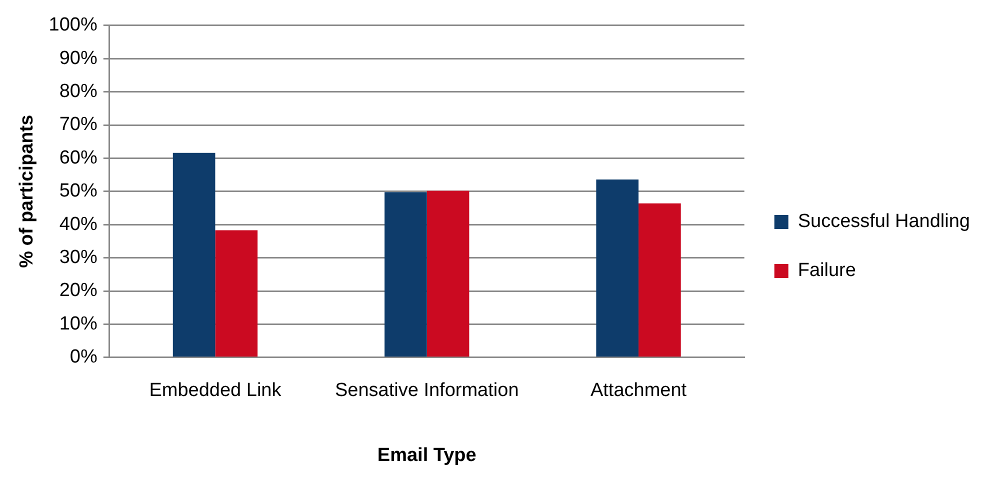 This screenshot has width=992, height=483. I want to click on x-tick-label: Sensative Information, so click(426, 391).